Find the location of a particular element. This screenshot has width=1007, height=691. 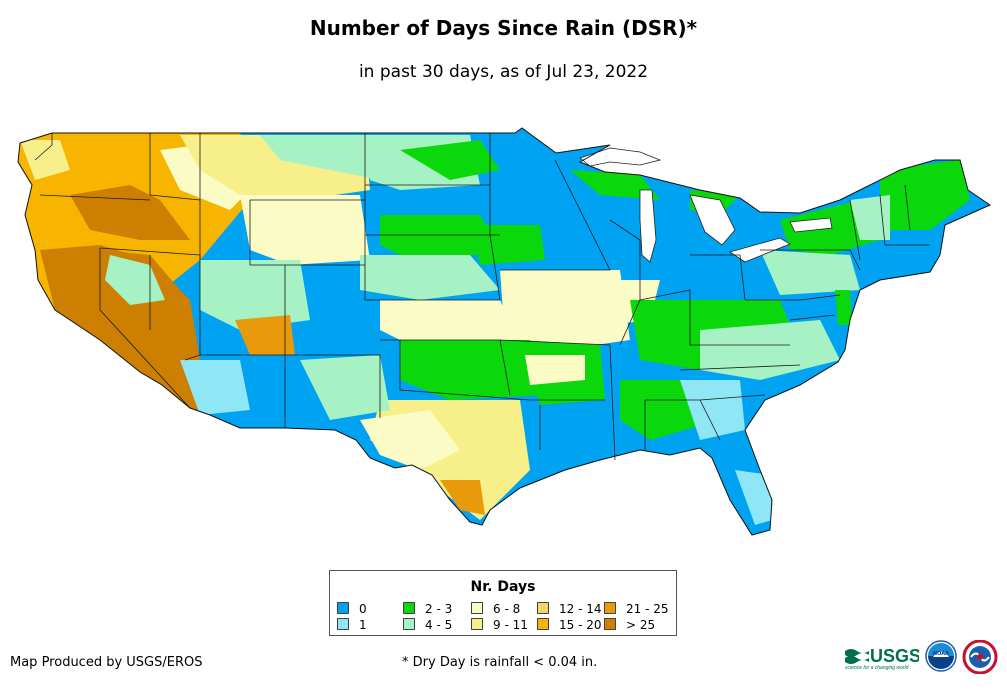

legend-label-9: > 25 is located at coordinates (641, 625).